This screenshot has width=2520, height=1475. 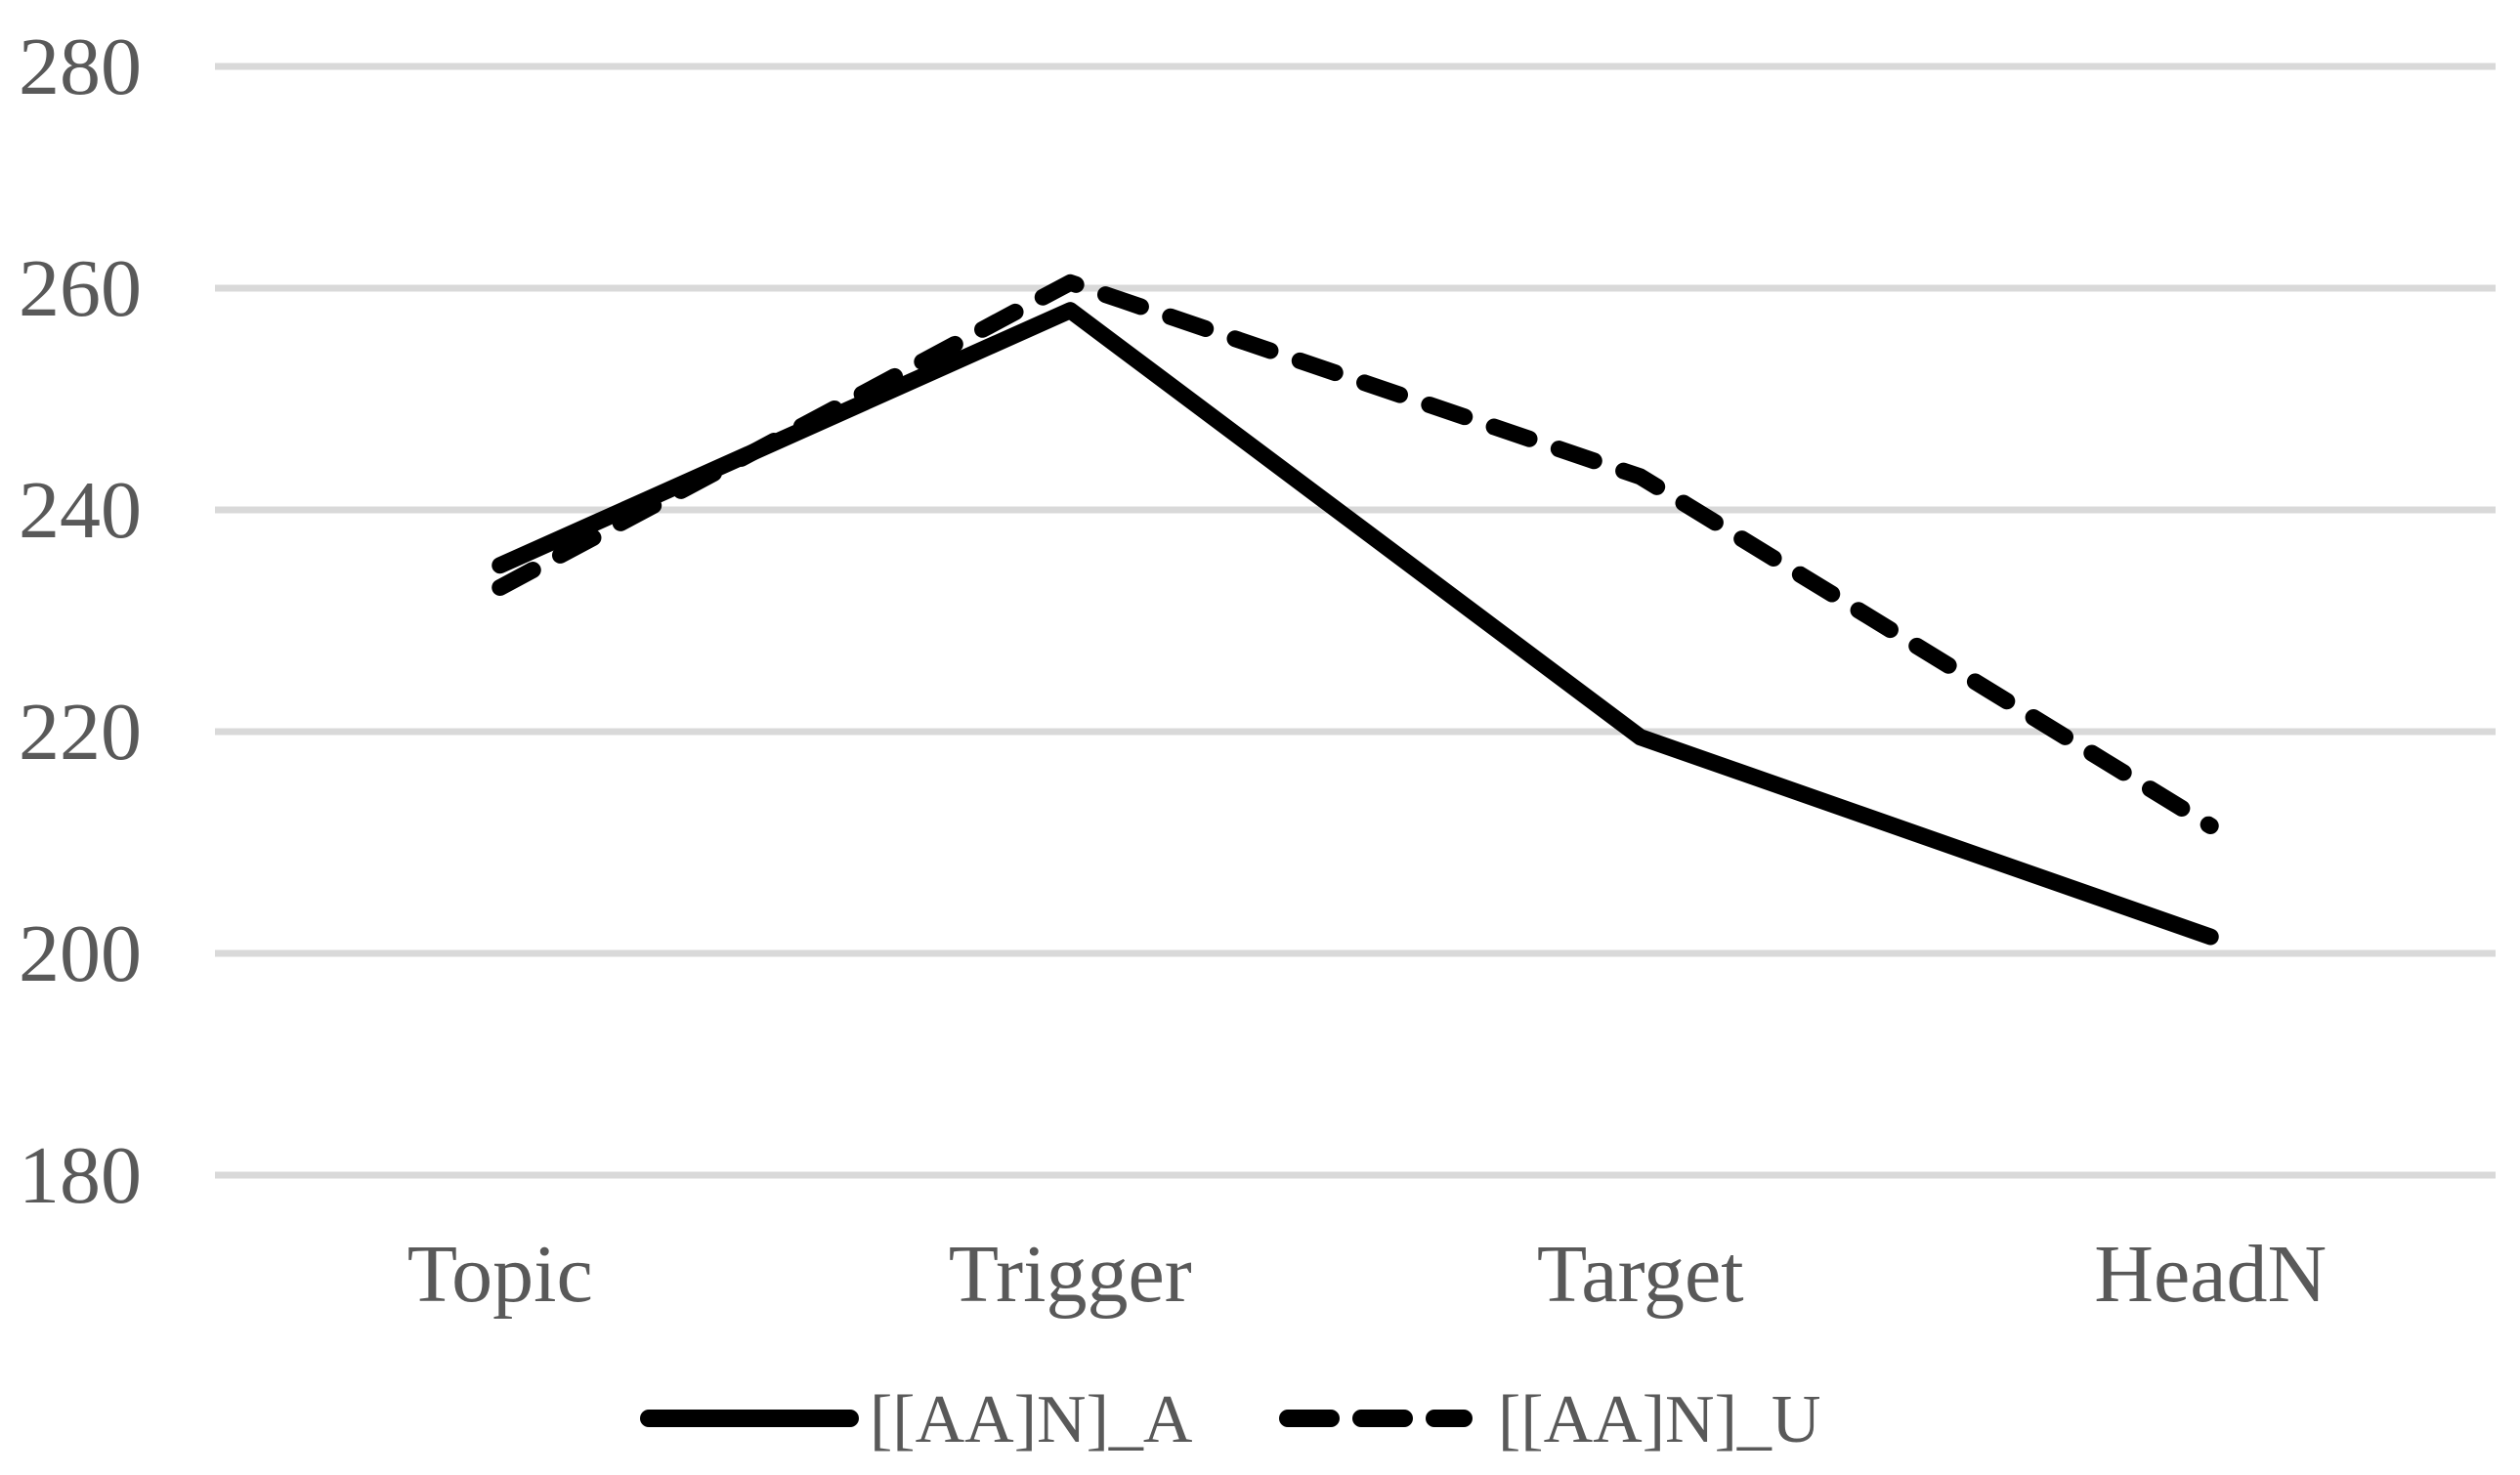 I want to click on x-axis-category-label: HeadN, so click(x=2210, y=1274).